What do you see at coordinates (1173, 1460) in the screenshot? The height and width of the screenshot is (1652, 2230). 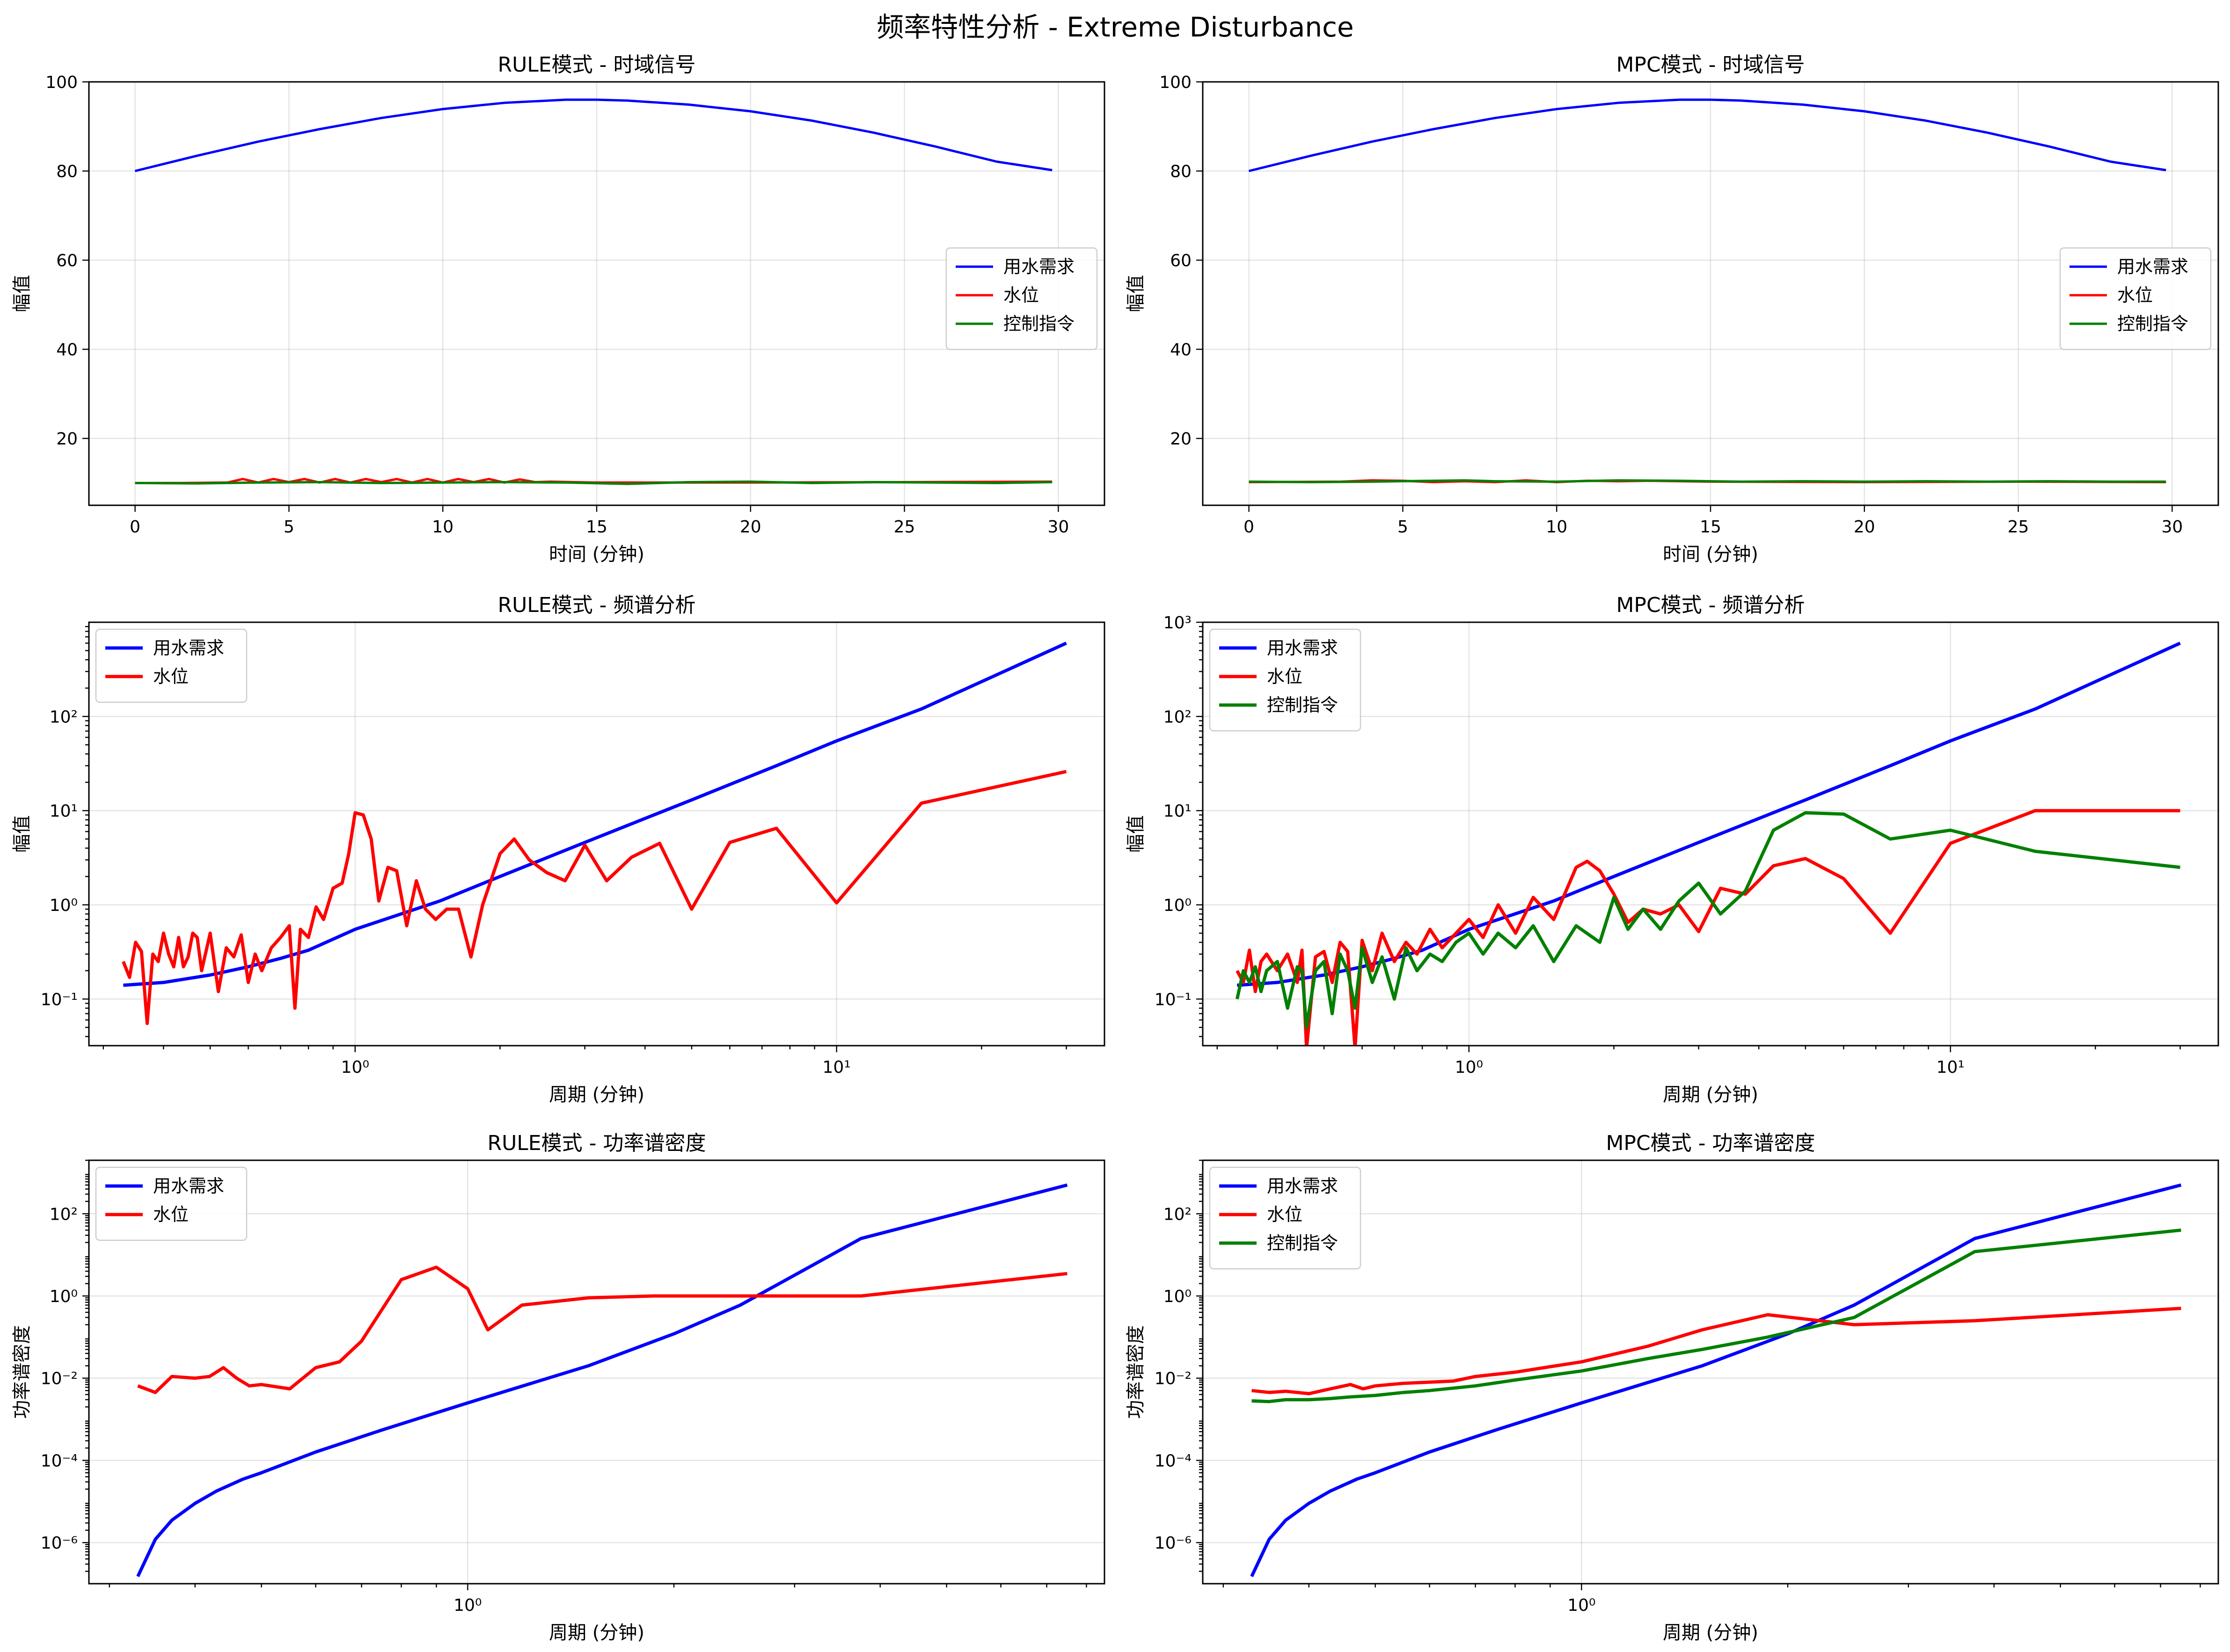 I see `y-tick-label: 10⁻⁴` at bounding box center [1173, 1460].